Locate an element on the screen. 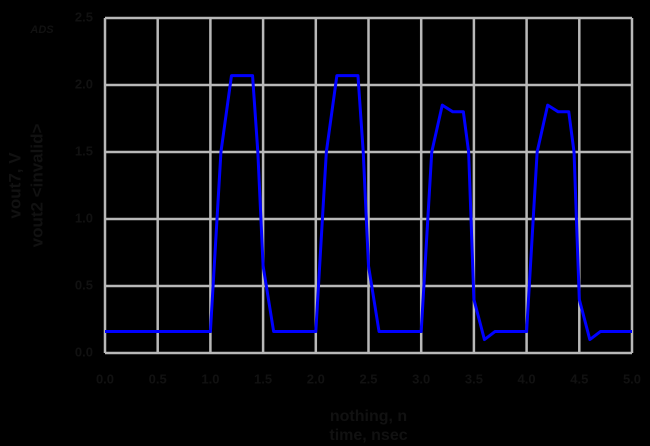 The height and width of the screenshot is (446, 650). x-tick-label: 4.0 is located at coordinates (527, 378).